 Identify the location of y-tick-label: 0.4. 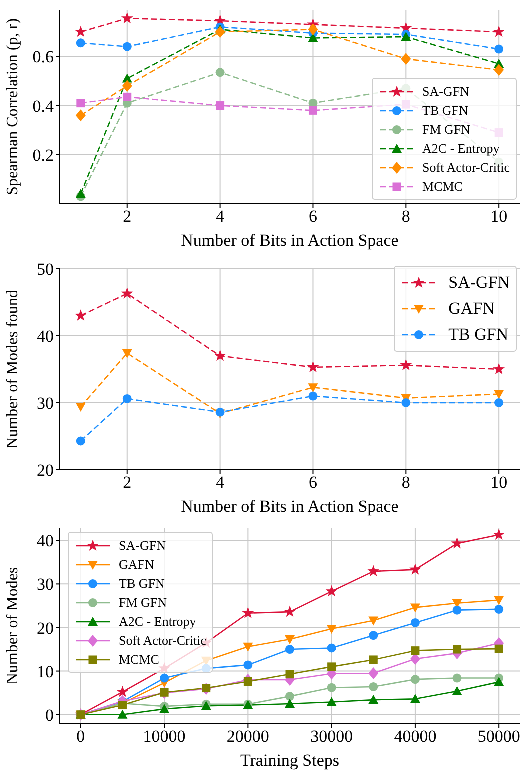
(43, 106).